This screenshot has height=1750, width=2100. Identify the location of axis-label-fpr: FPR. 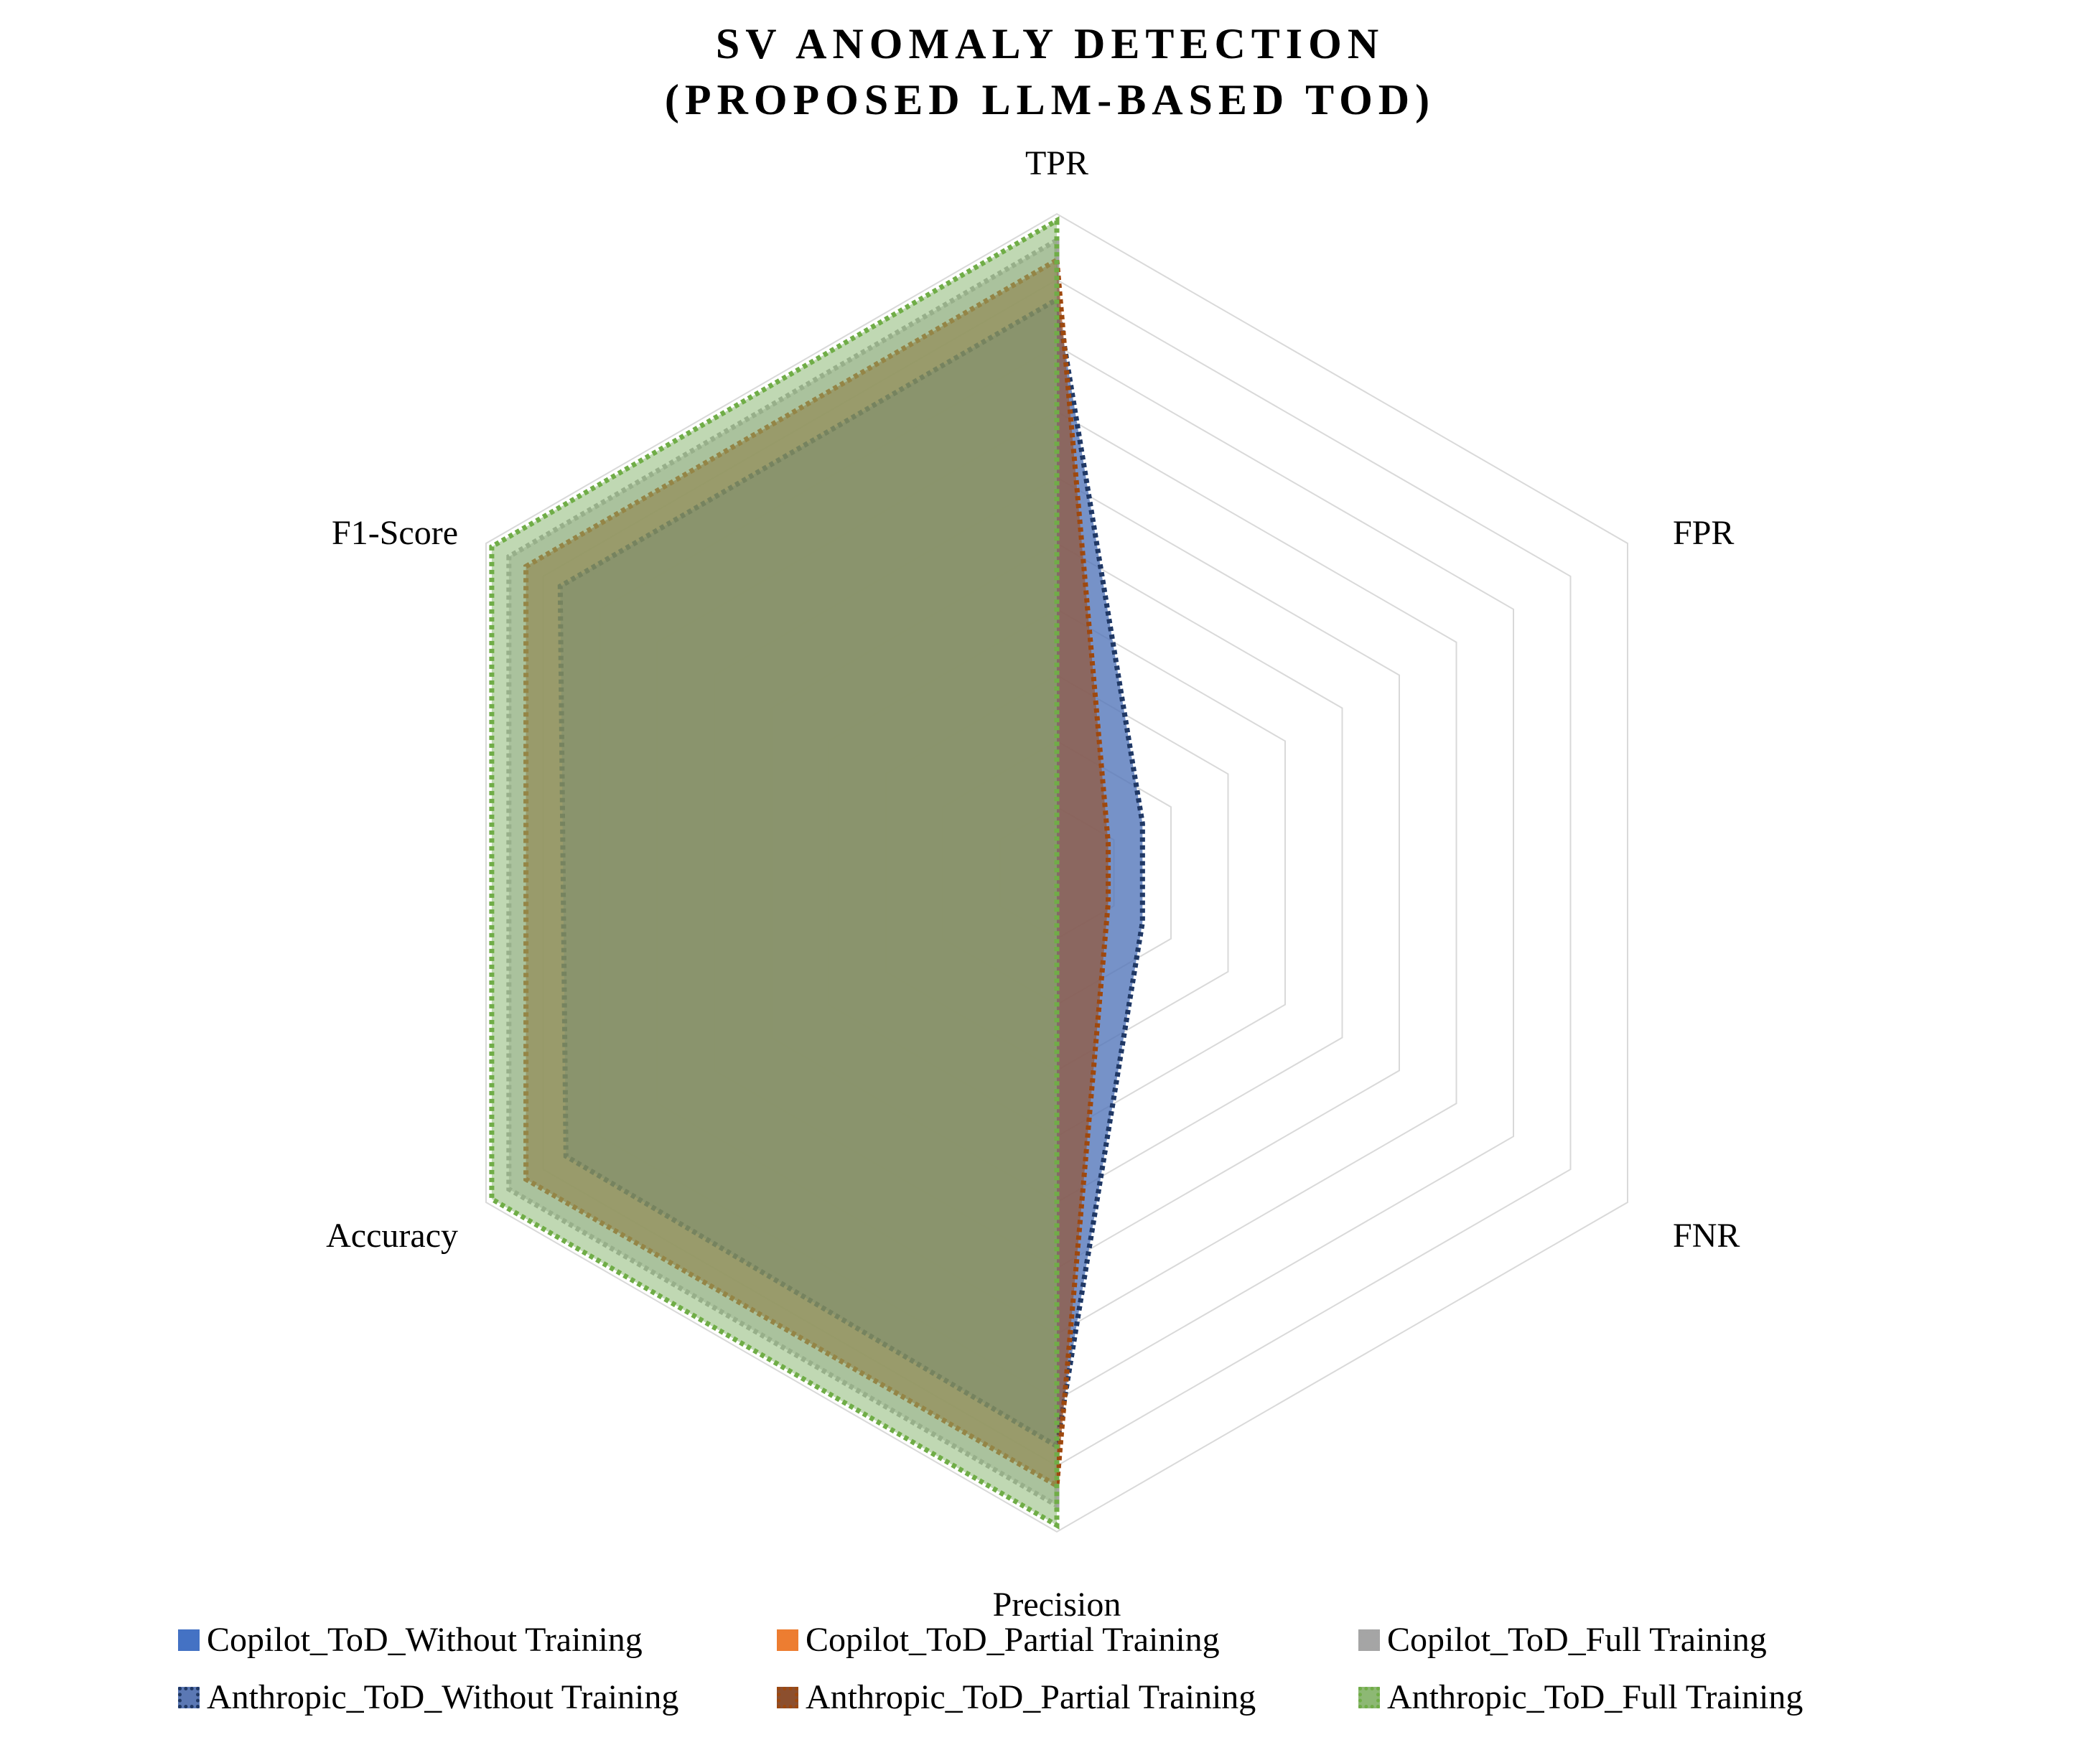
(1703, 533).